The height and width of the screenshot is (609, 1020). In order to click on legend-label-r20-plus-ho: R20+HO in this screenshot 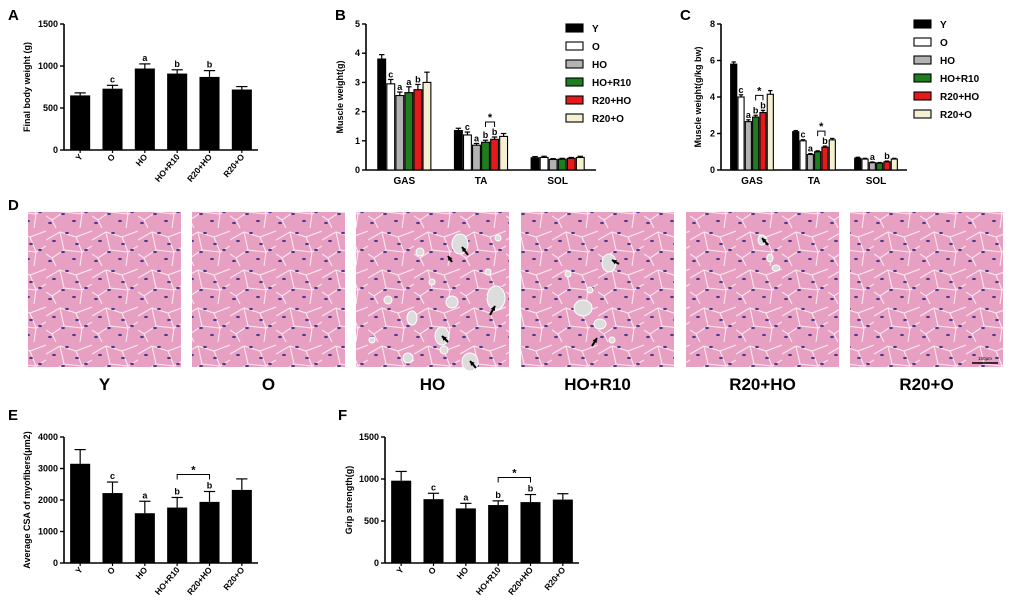, I will do `click(611, 101)`.